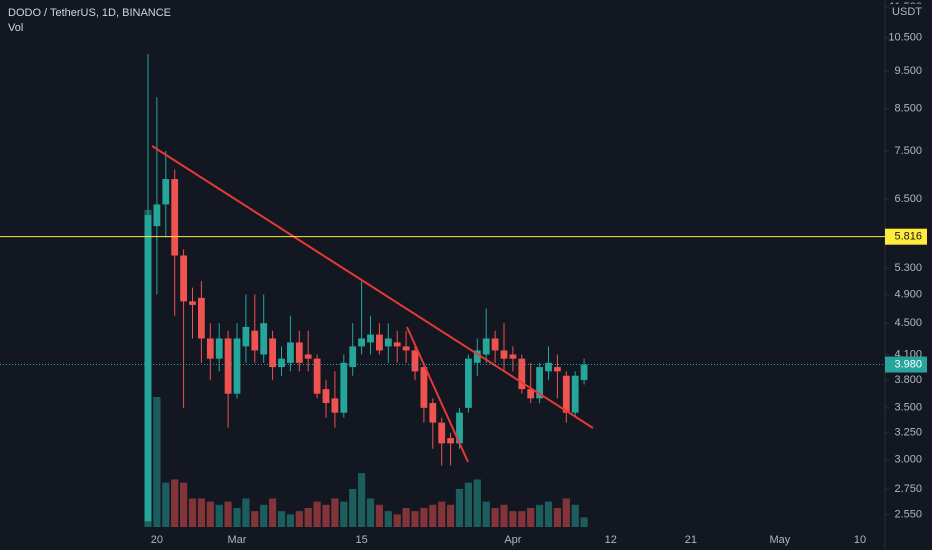 This screenshot has width=932, height=550. Describe the element at coordinates (908, 323) in the screenshot. I see `y-tick-label: 4.500` at that location.